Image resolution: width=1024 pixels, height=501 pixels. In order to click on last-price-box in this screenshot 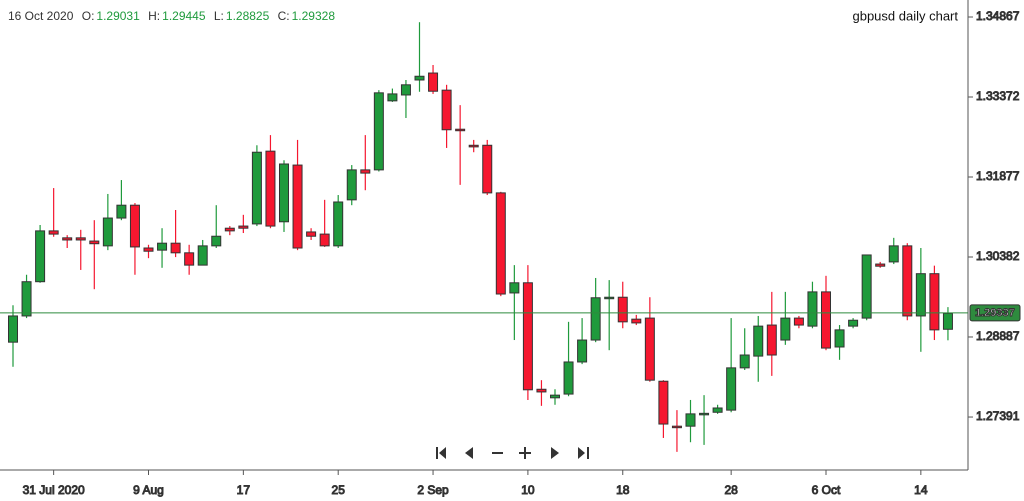, I will do `click(995, 313)`.